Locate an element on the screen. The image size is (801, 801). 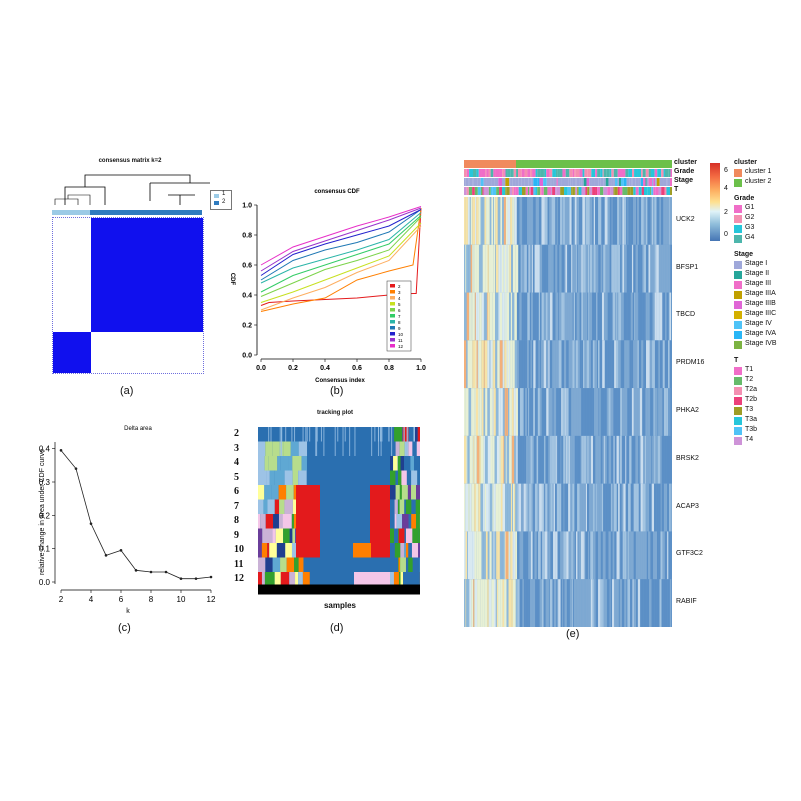
delta-point is located at coordinates (151, 572).